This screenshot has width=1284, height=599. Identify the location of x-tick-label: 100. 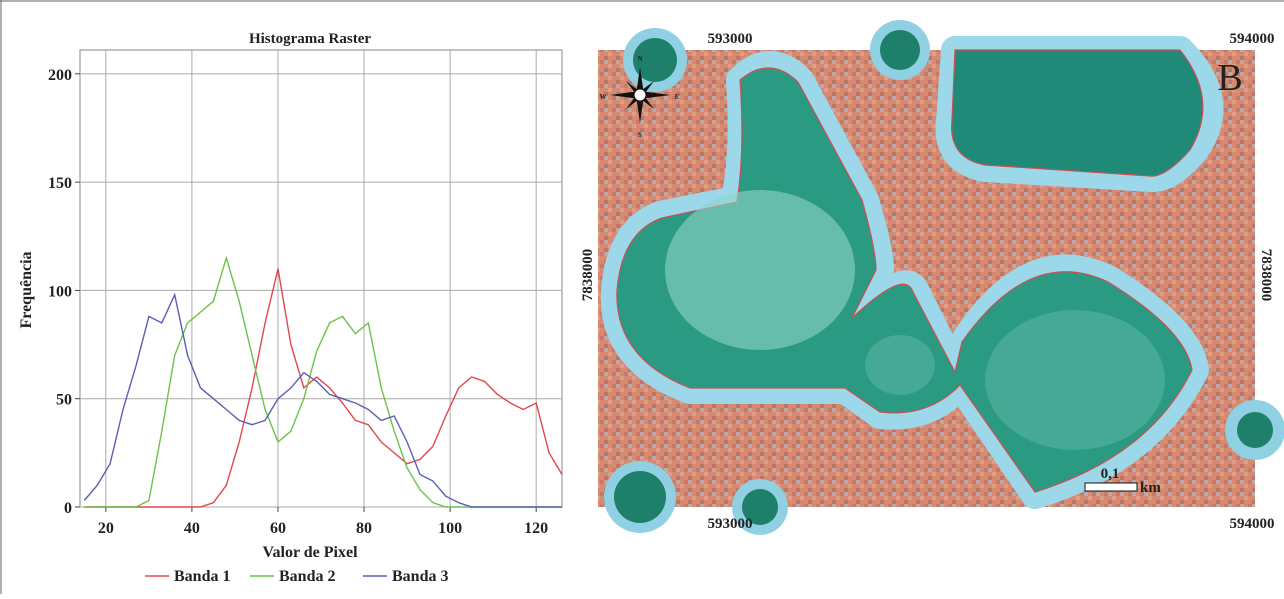
(450, 528).